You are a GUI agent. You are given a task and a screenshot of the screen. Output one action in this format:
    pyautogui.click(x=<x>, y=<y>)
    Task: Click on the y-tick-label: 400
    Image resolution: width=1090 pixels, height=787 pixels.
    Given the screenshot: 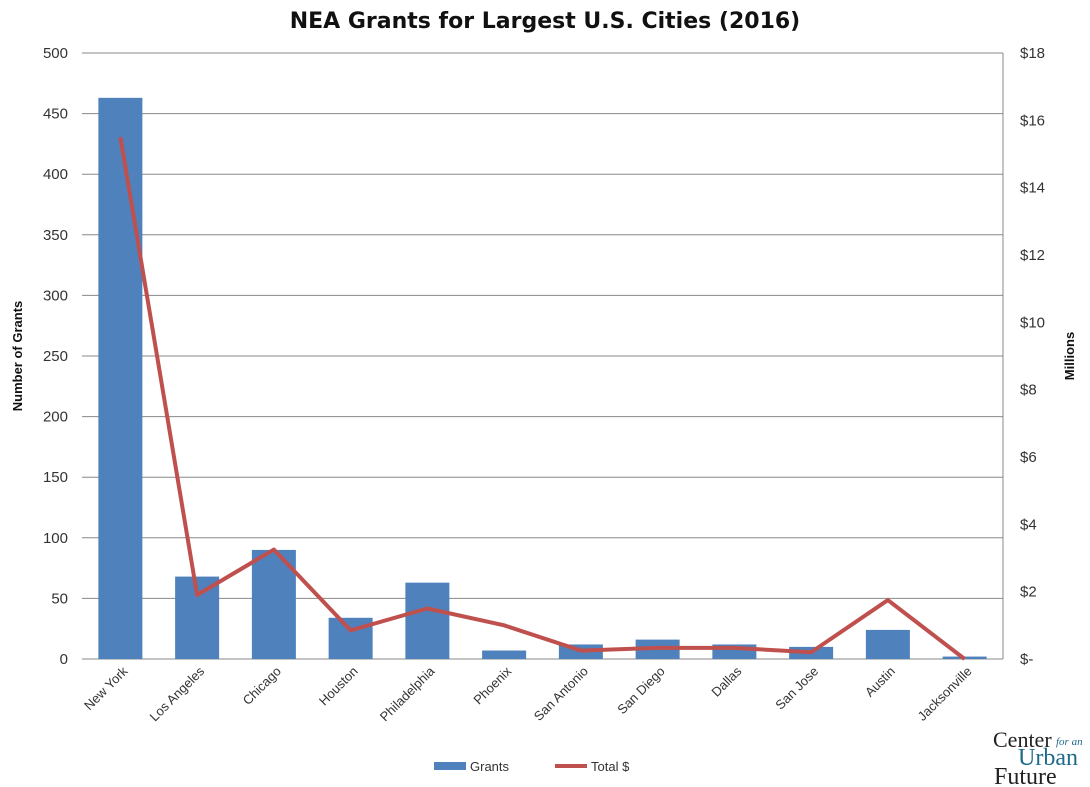 What is the action you would take?
    pyautogui.click(x=55, y=174)
    